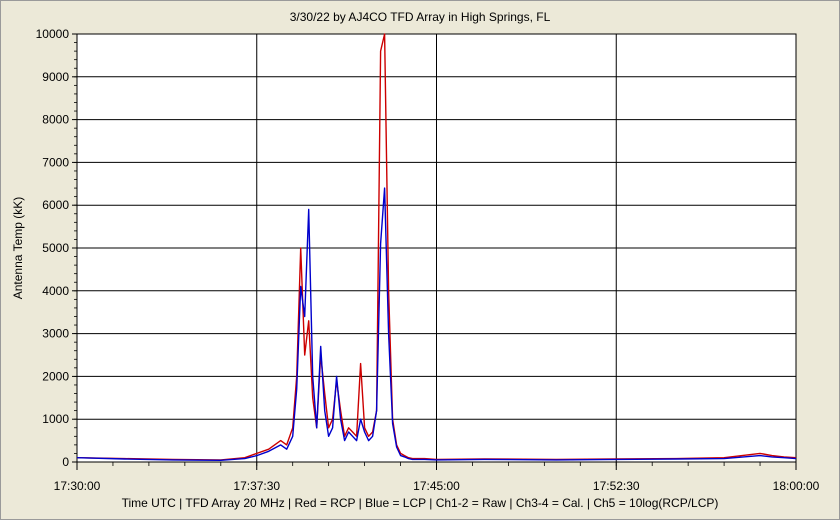 The height and width of the screenshot is (520, 840). What do you see at coordinates (55, 162) in the screenshot?
I see `y-tick-label: 7000` at bounding box center [55, 162].